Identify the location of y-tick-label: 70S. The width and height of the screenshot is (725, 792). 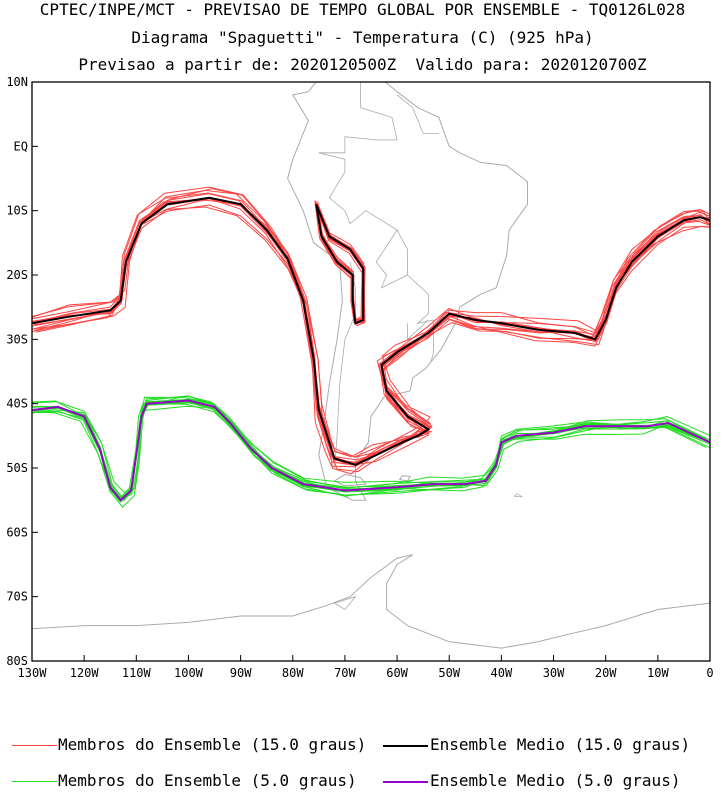
(17, 597).